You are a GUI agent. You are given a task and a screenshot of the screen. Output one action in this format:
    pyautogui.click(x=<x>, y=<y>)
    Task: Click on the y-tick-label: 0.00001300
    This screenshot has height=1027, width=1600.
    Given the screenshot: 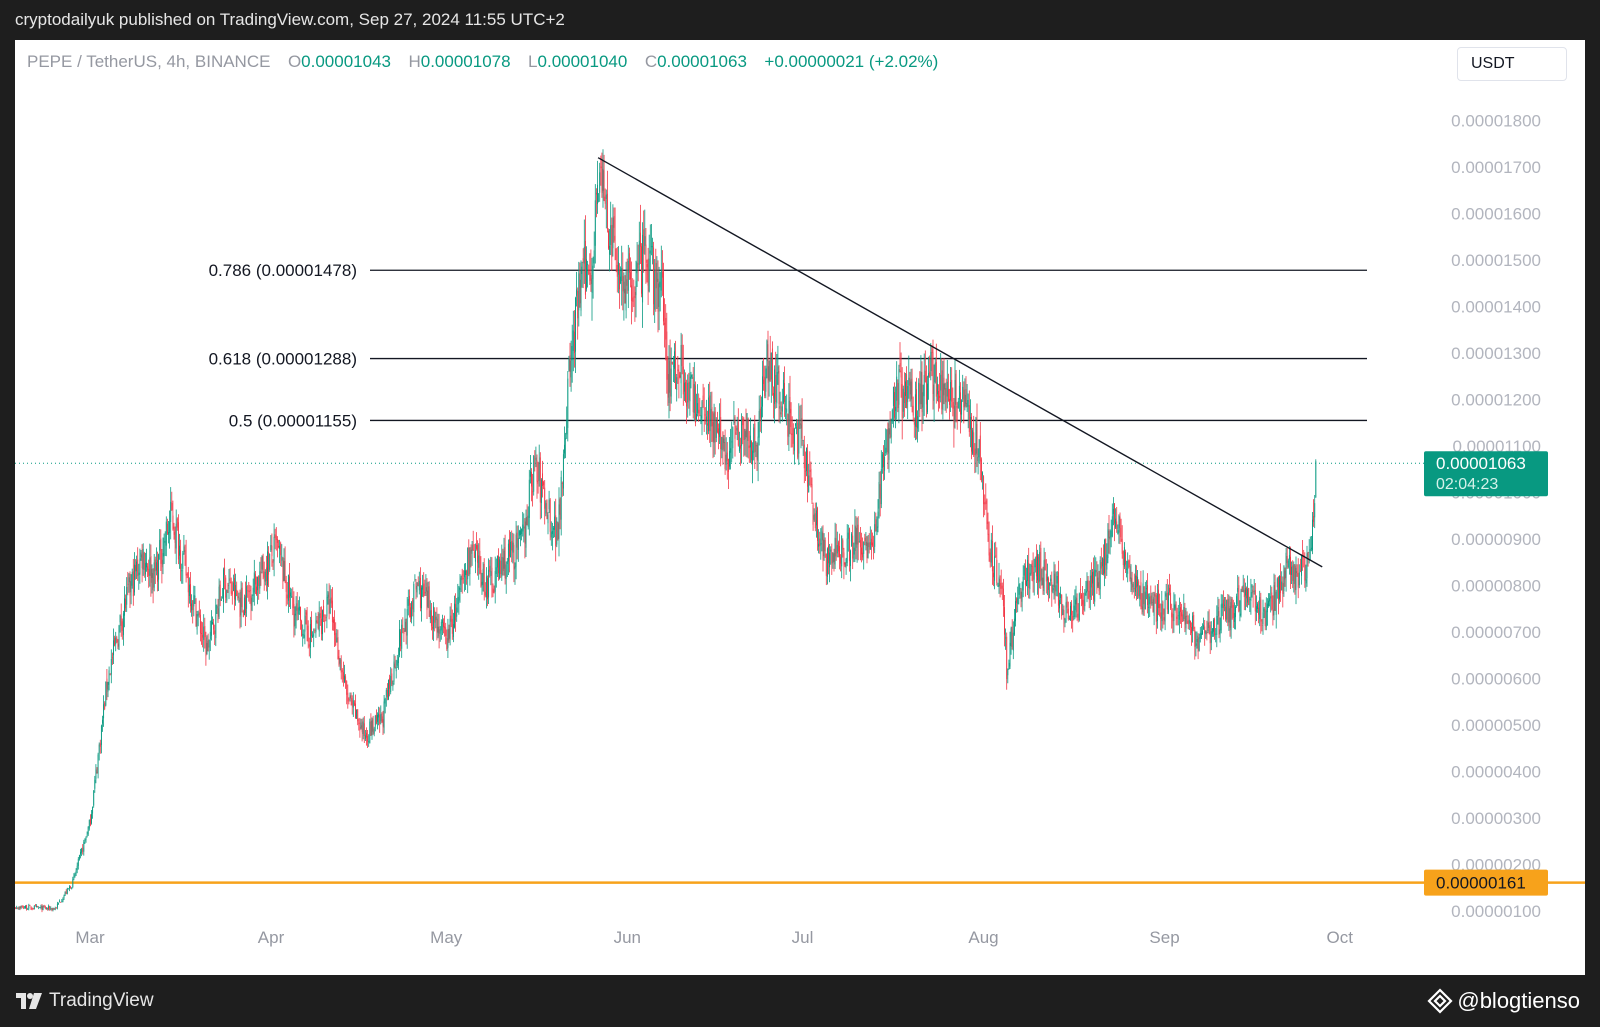 What is the action you would take?
    pyautogui.click(x=1496, y=353)
    